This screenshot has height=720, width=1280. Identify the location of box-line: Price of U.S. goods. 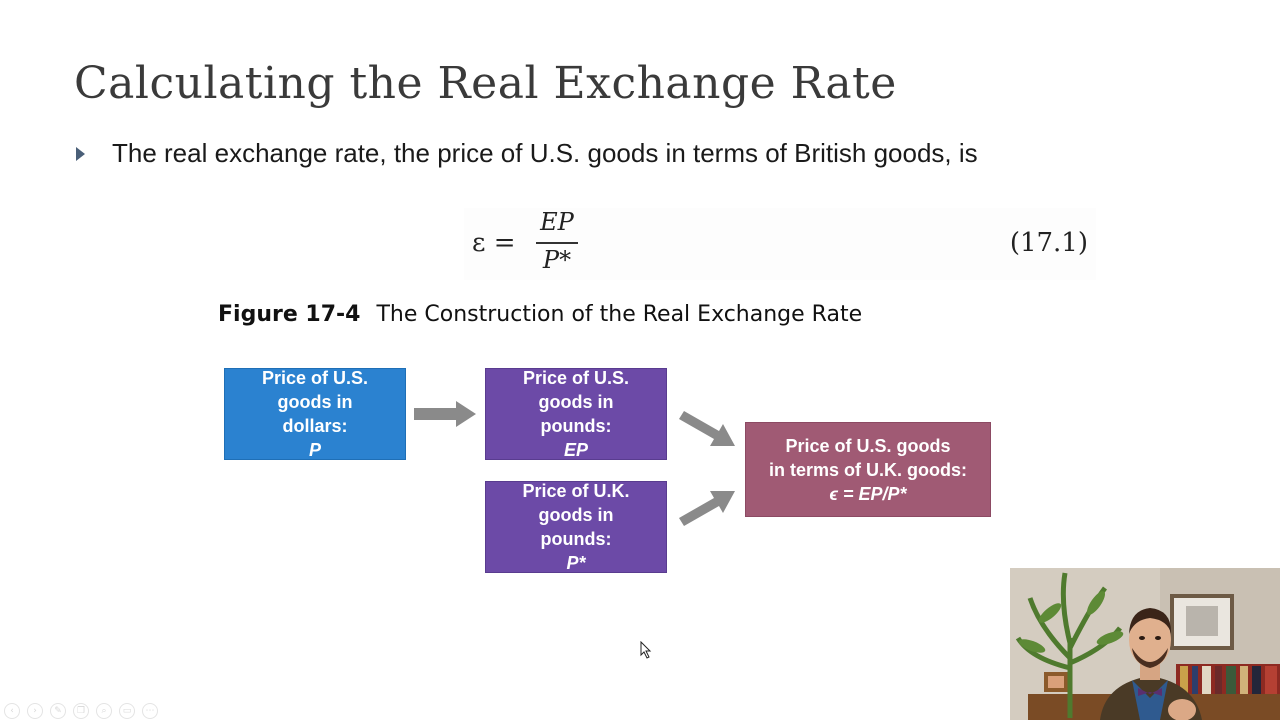
(868, 445).